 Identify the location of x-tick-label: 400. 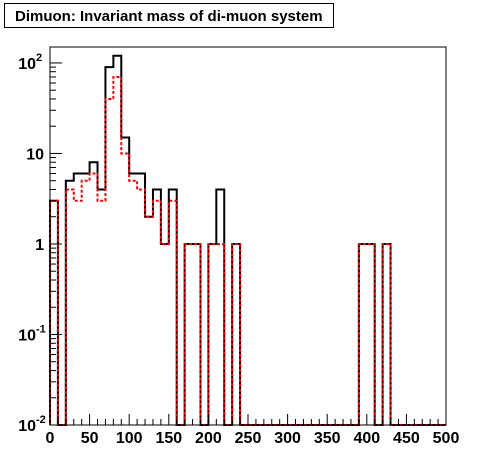
(366, 438).